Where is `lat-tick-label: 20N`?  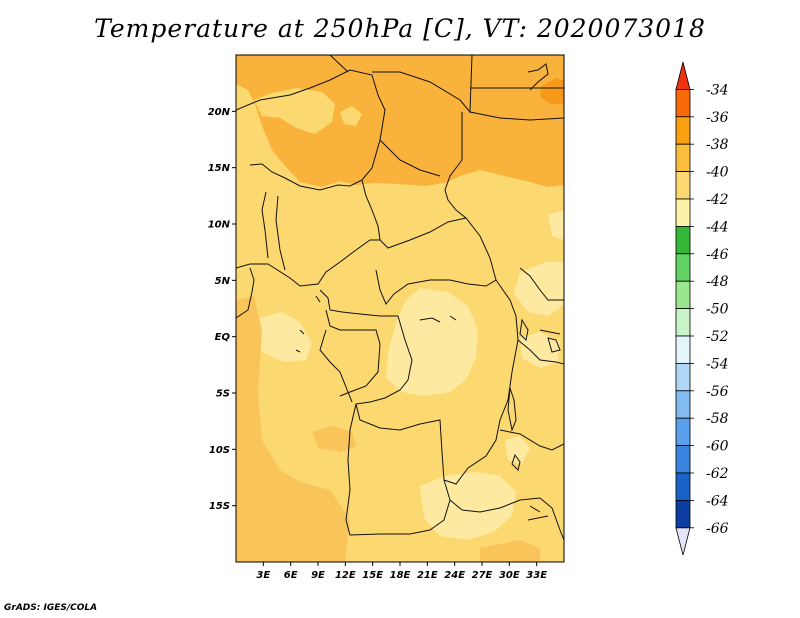 lat-tick-label: 20N is located at coordinates (219, 112).